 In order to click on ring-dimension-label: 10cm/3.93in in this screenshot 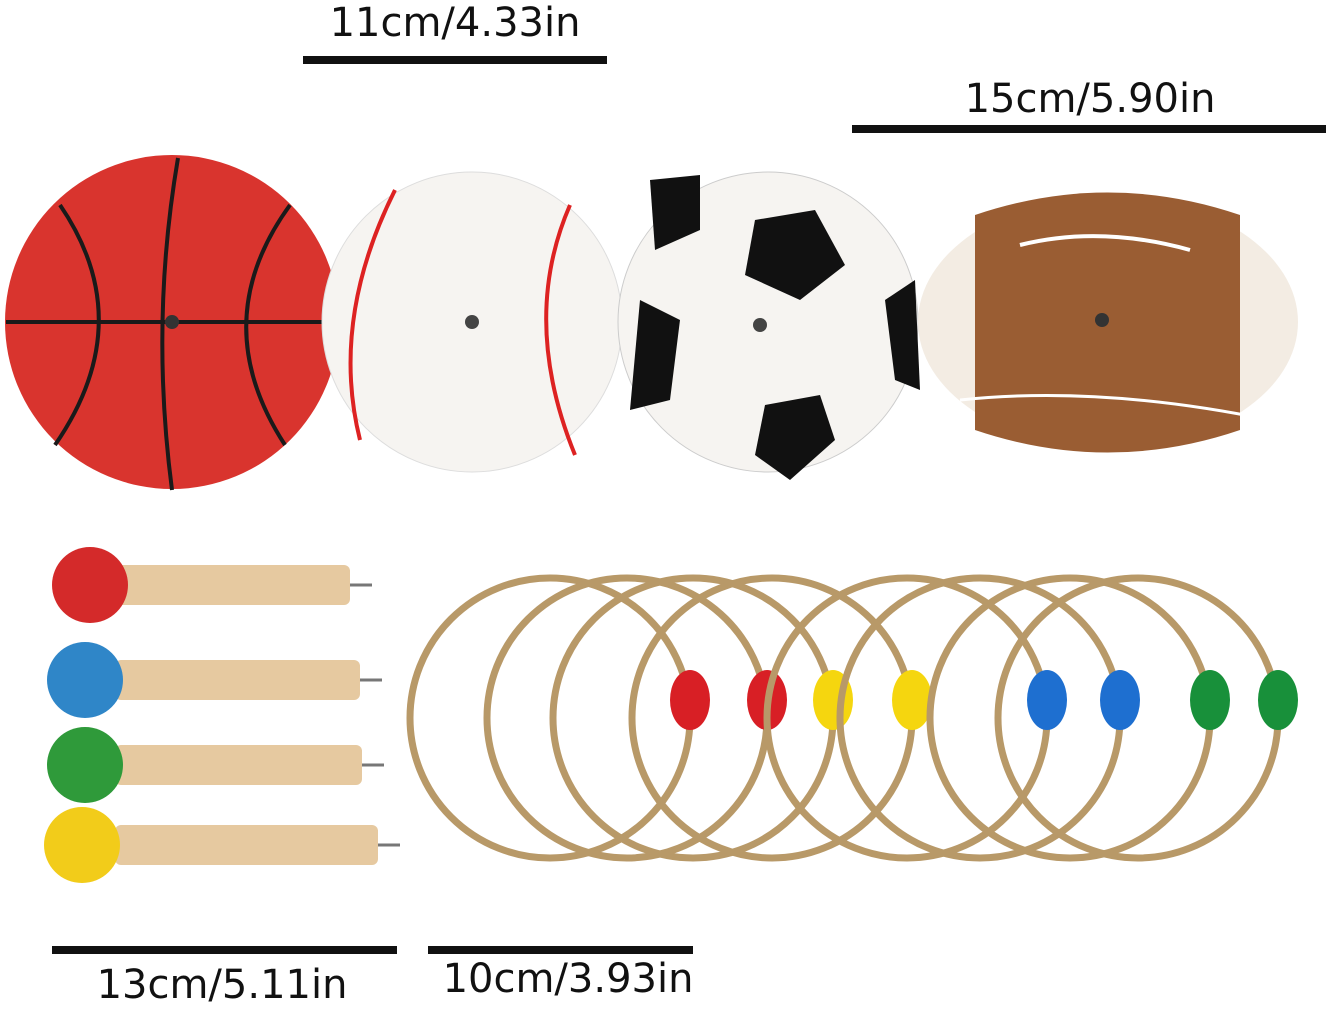, I will do `click(568, 979)`.